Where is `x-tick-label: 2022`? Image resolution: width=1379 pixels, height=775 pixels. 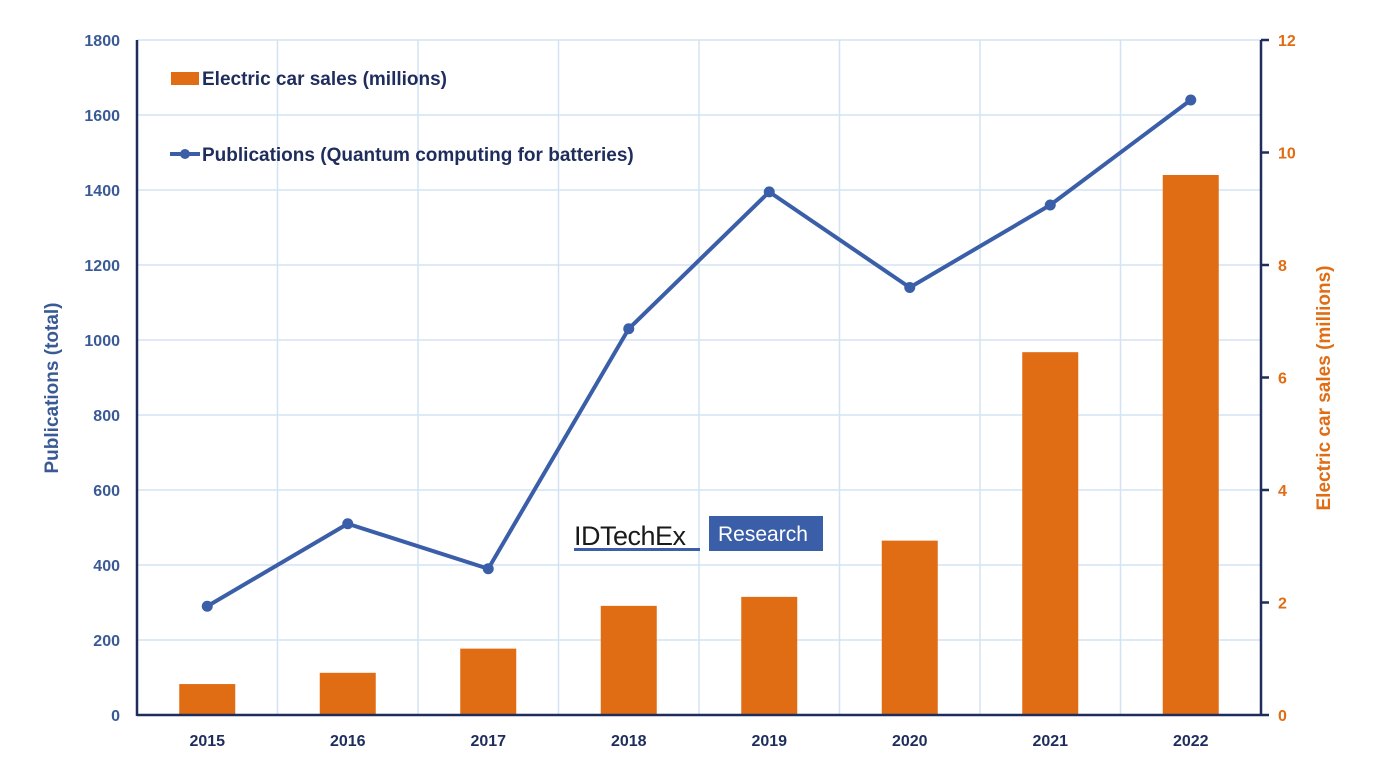
x-tick-label: 2022 is located at coordinates (1191, 741).